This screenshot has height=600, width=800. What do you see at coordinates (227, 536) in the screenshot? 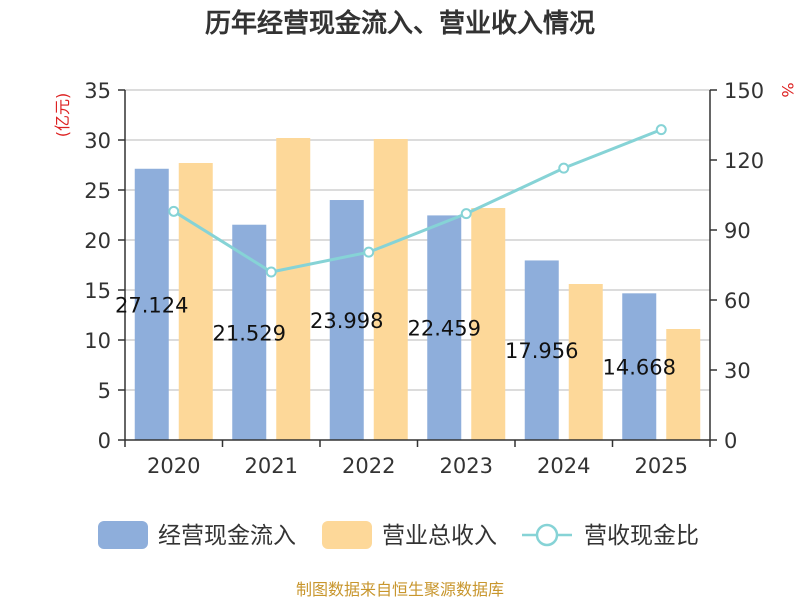
I see `legend-label: 经营现金流入` at bounding box center [227, 536].